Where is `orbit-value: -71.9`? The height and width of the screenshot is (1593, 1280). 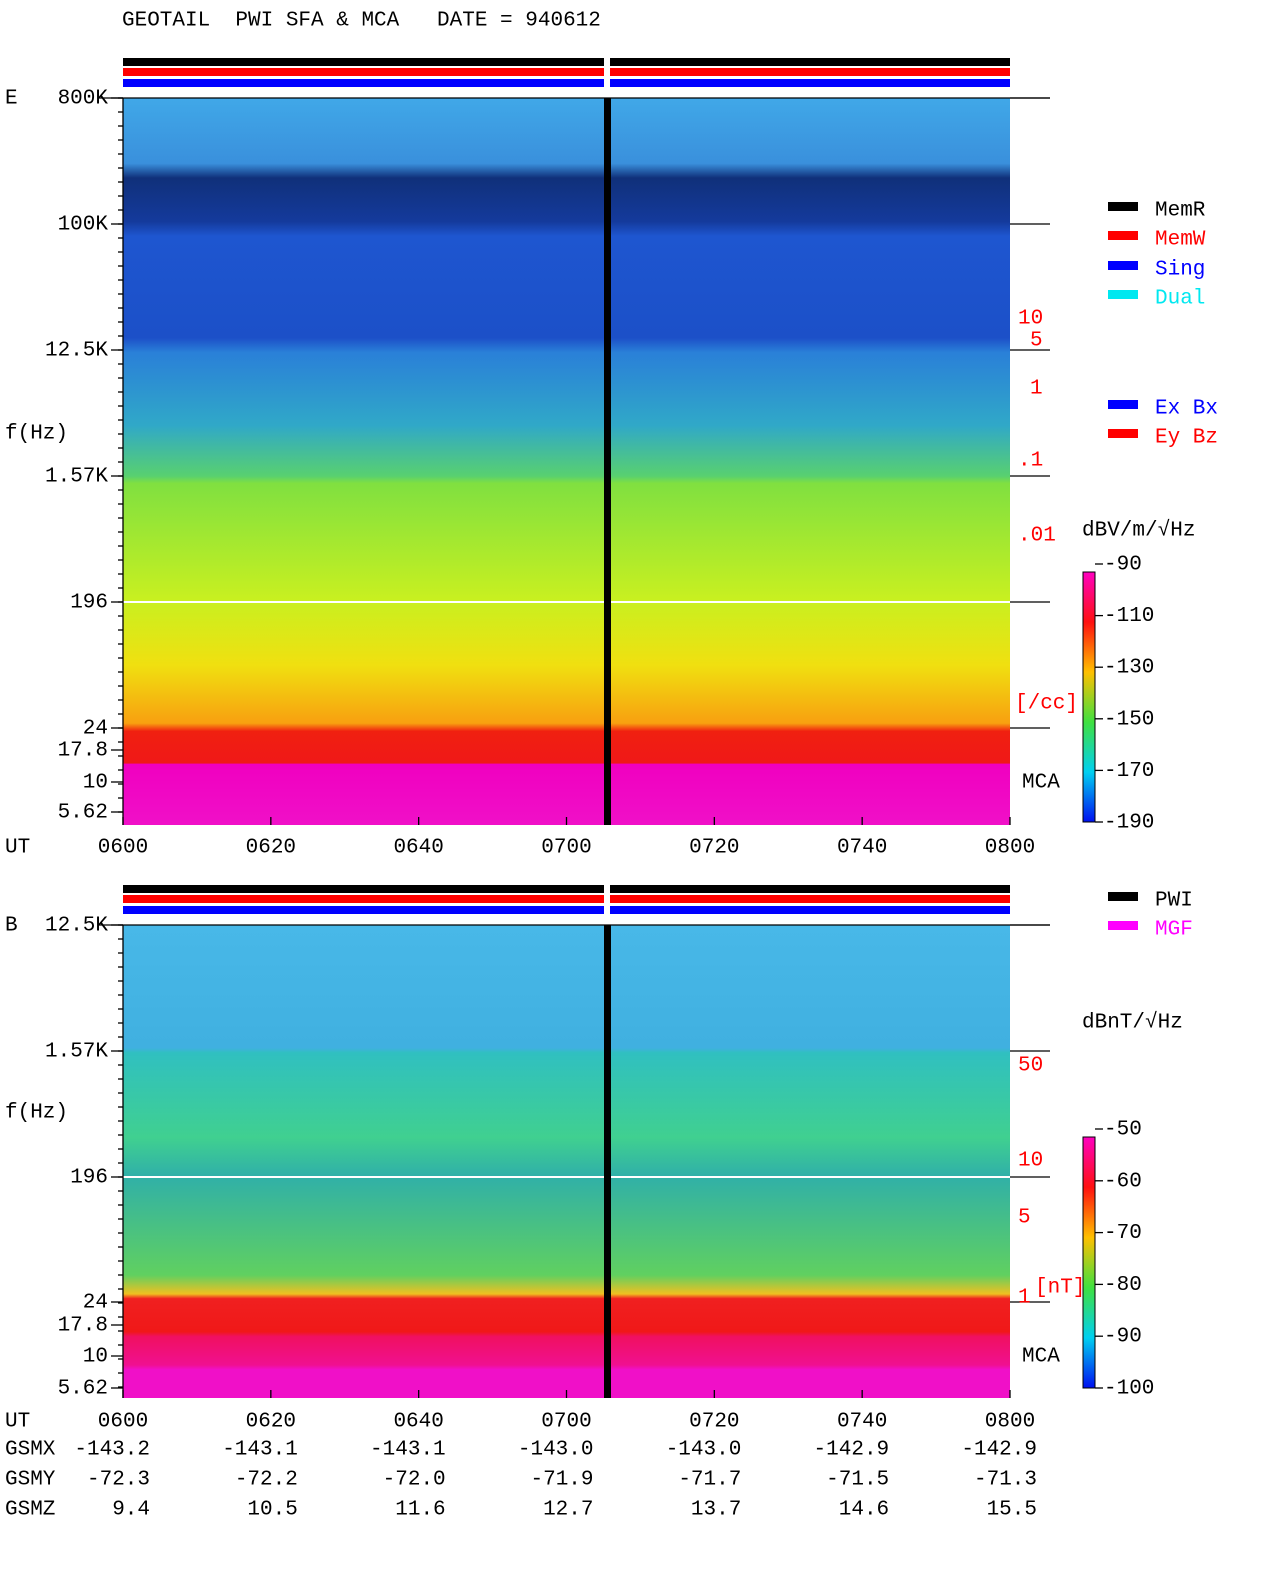
orbit-value: -71.9 is located at coordinates (561, 1480).